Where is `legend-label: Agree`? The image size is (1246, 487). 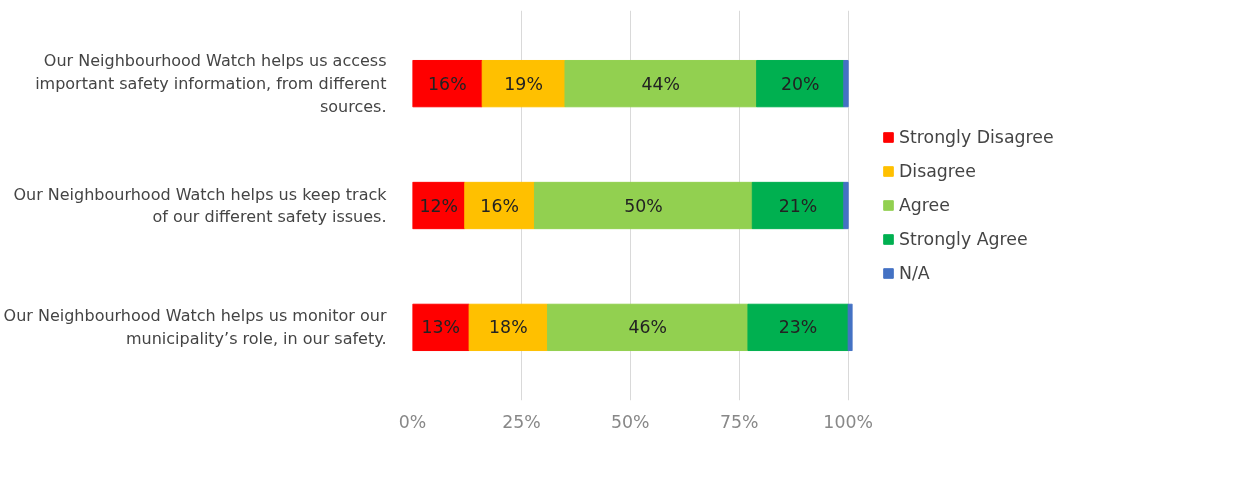 legend-label: Agree is located at coordinates (924, 205).